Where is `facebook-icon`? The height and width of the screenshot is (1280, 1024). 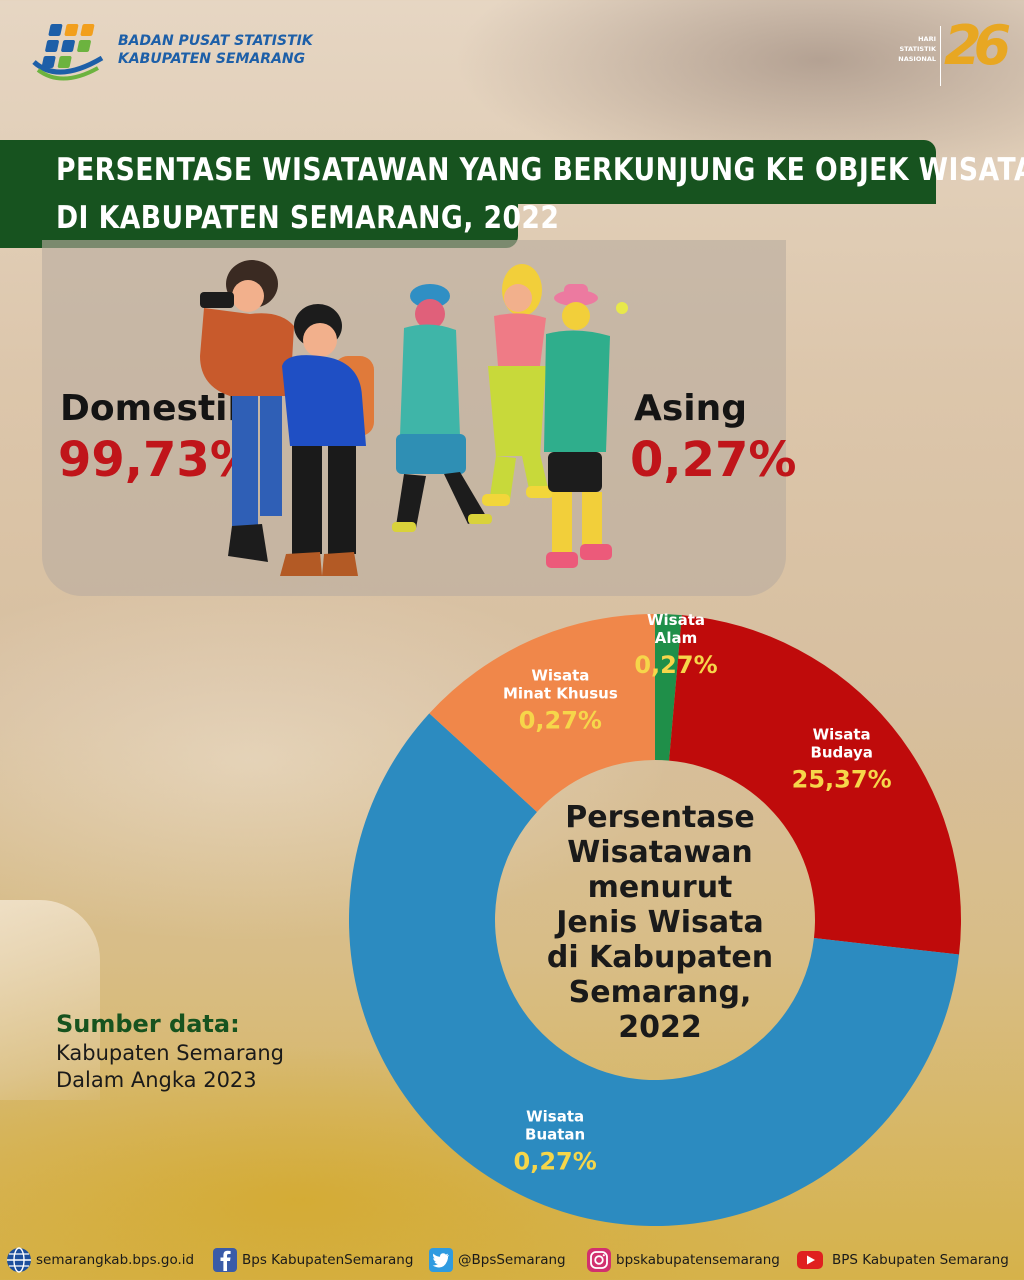 facebook-icon is located at coordinates (225, 1260).